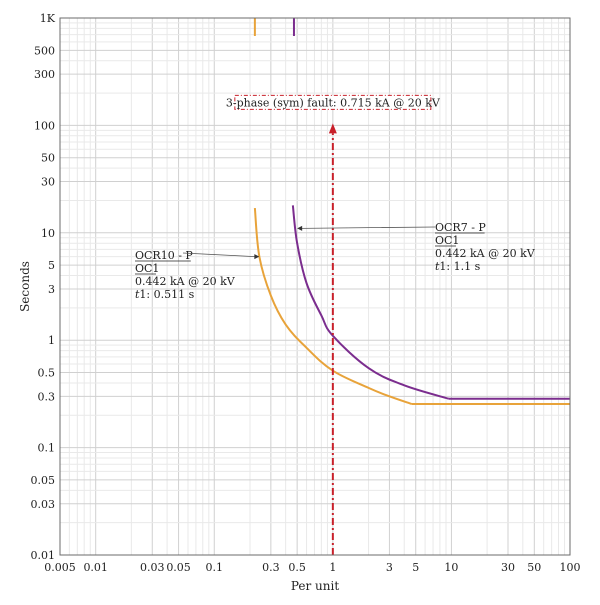 This screenshot has width=600, height=605. I want to click on x-tick-label: 0.5, so click(297, 567).